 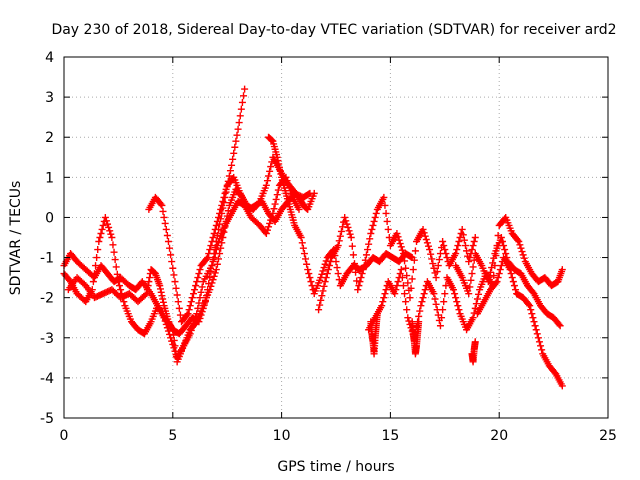 I want to click on series-track-d, so click(x=231, y=239).